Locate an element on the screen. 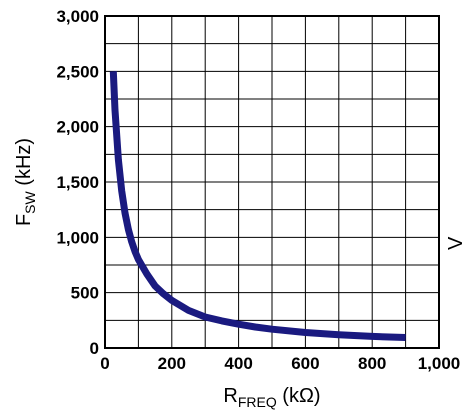  x-tick-labels: 0 200 400 600 800 1,000 is located at coordinates (280, 363).